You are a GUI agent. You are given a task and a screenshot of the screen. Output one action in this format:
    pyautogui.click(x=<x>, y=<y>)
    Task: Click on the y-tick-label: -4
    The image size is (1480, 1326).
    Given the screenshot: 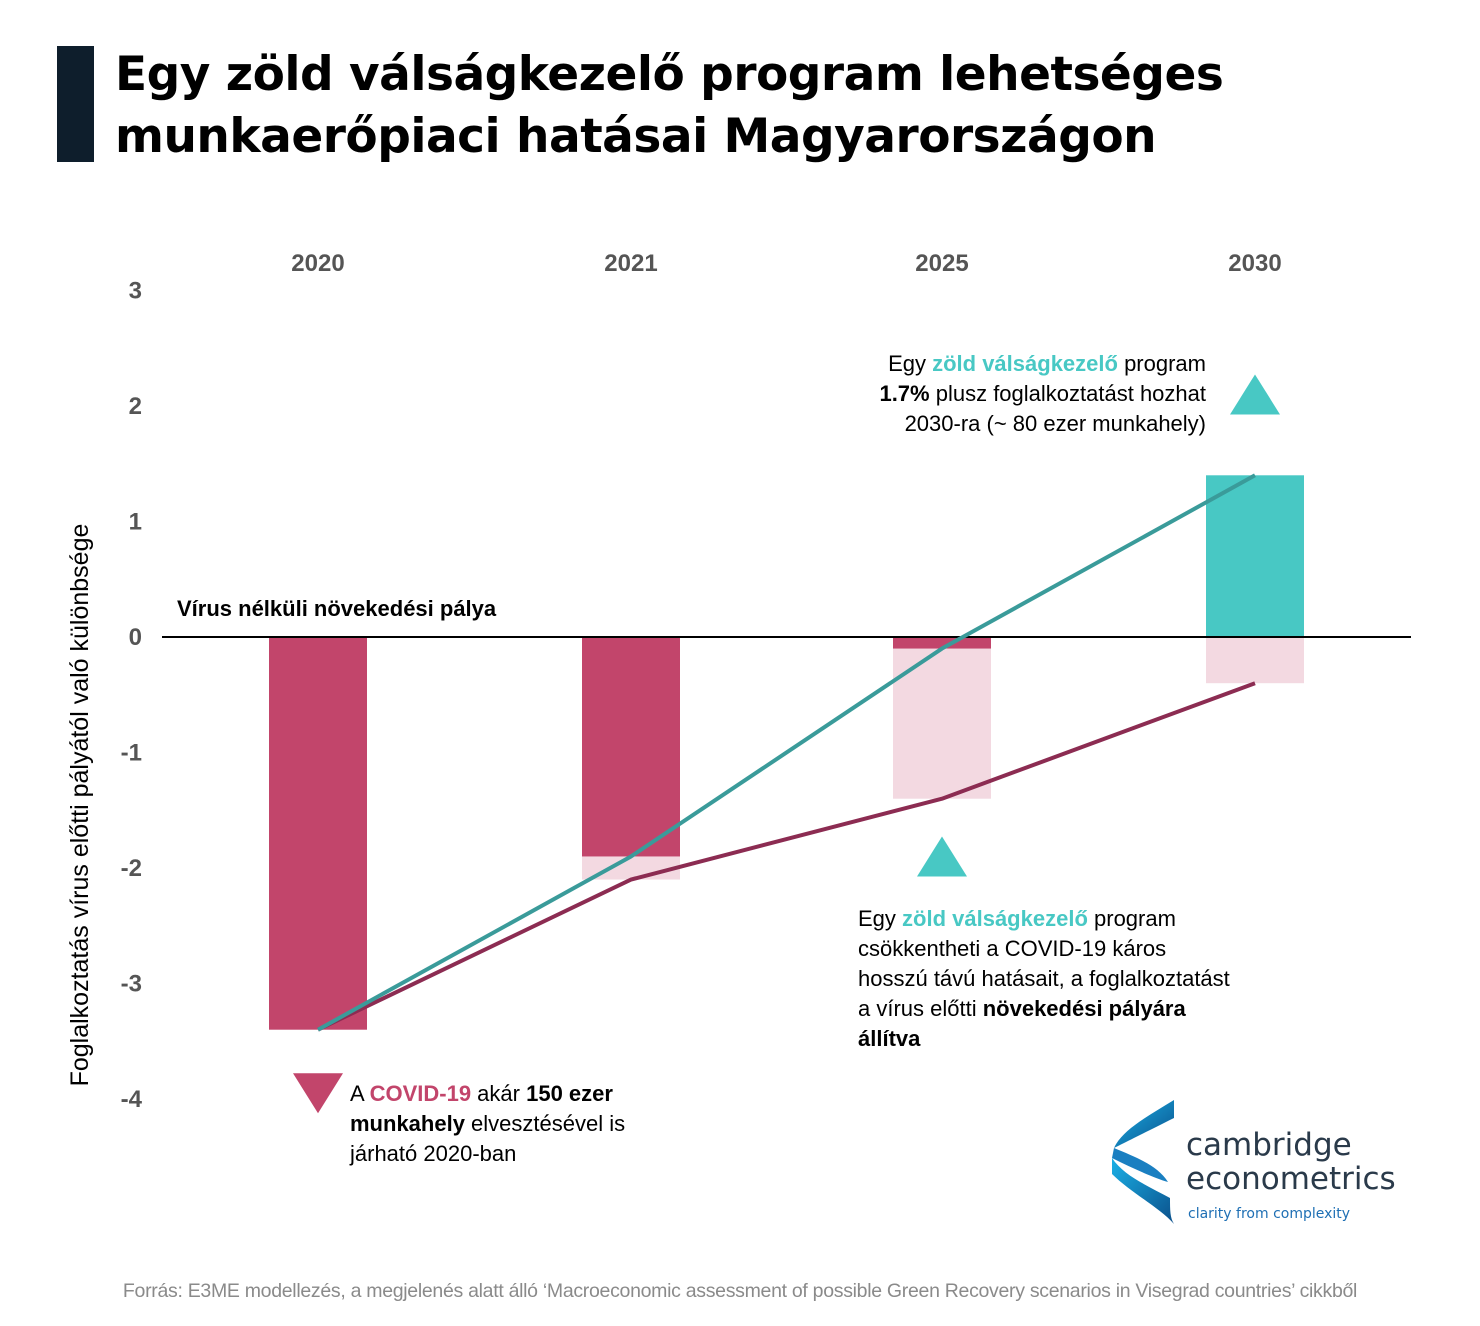 What is the action you would take?
    pyautogui.click(x=132, y=1099)
    